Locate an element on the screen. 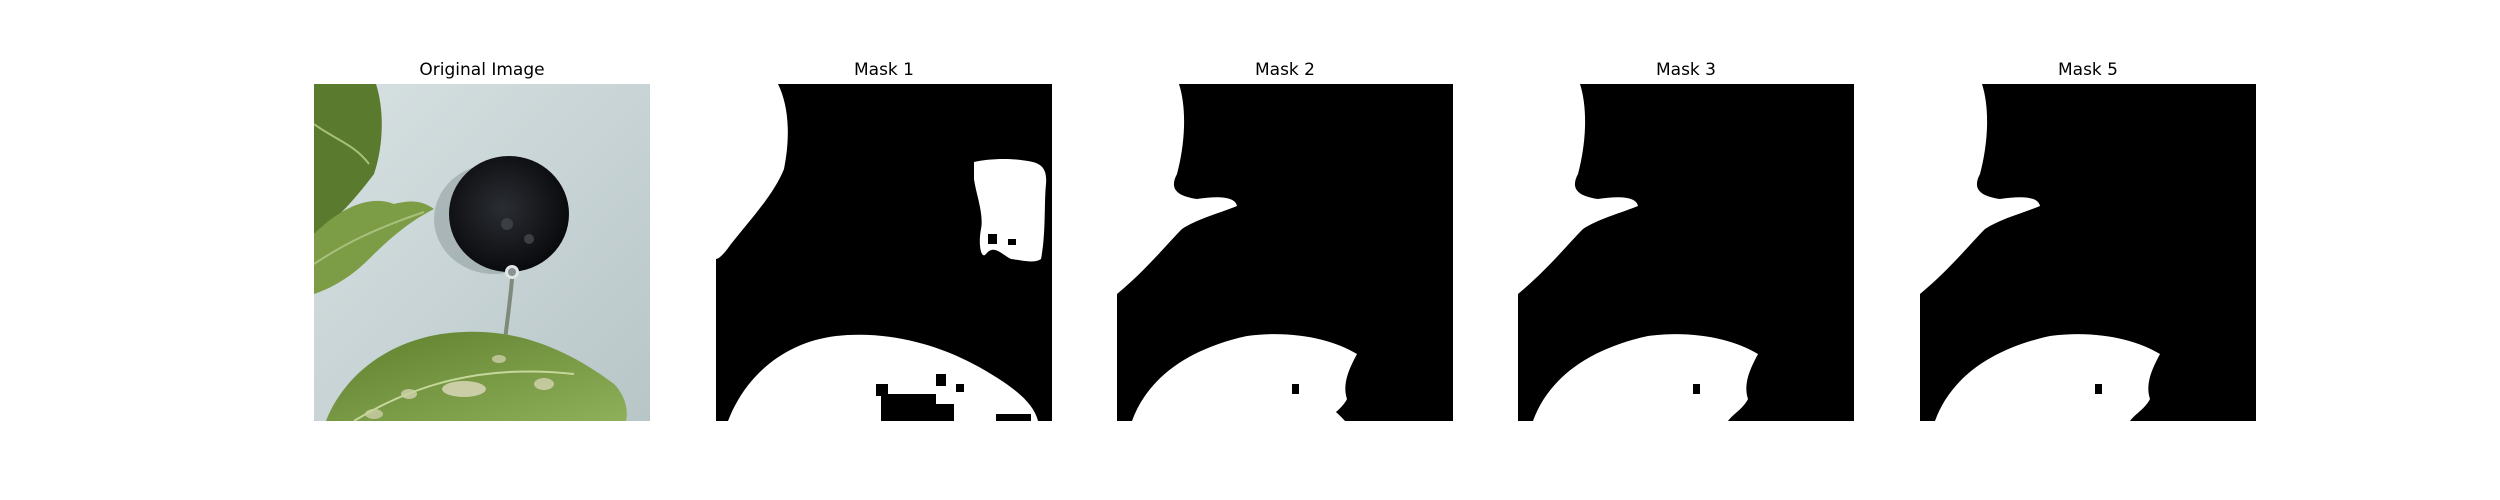  original-image-panel: Original Image is located at coordinates (482, 240).